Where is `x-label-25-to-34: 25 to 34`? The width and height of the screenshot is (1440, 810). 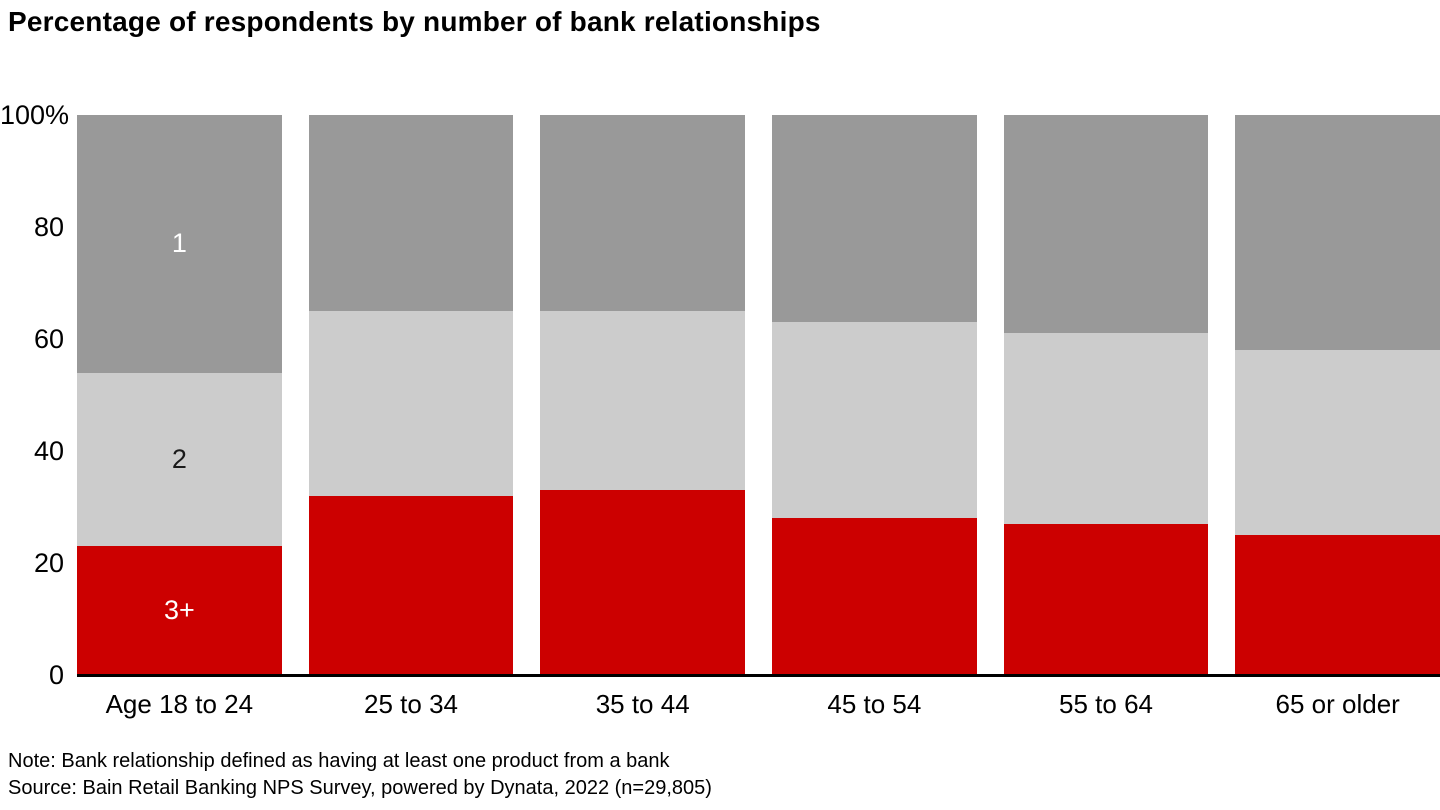 x-label-25-to-34: 25 to 34 is located at coordinates (411, 704).